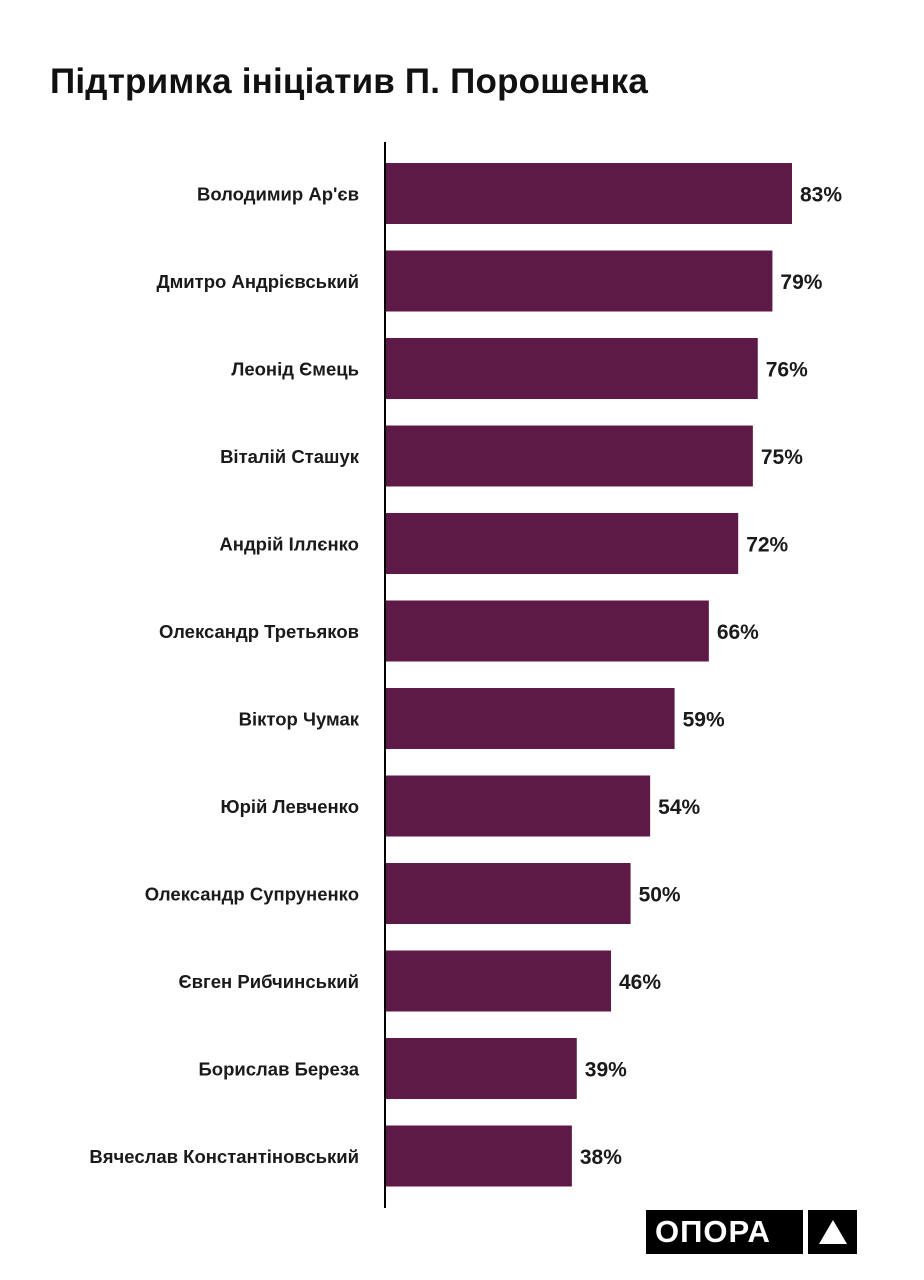 The height and width of the screenshot is (1280, 924). I want to click on category-label: Євген Рибчинський, so click(269, 981).